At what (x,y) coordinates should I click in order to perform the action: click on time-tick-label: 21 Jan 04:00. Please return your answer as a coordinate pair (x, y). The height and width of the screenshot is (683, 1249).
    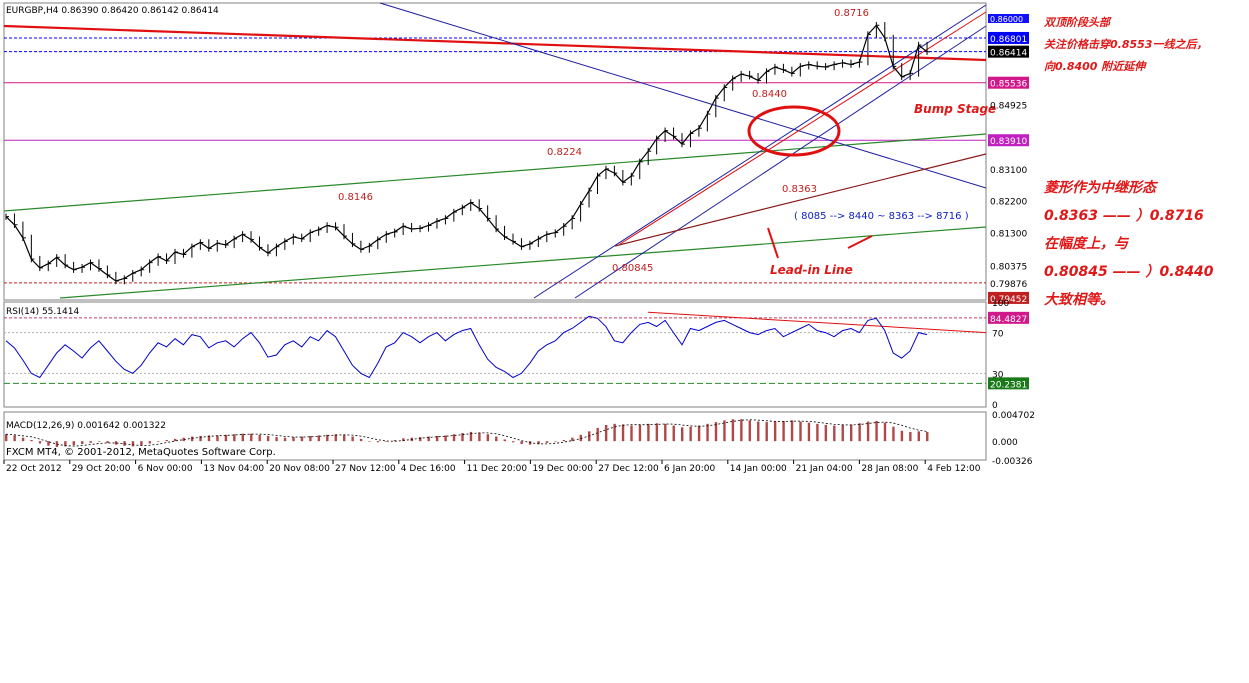
    Looking at the image, I should click on (824, 469).